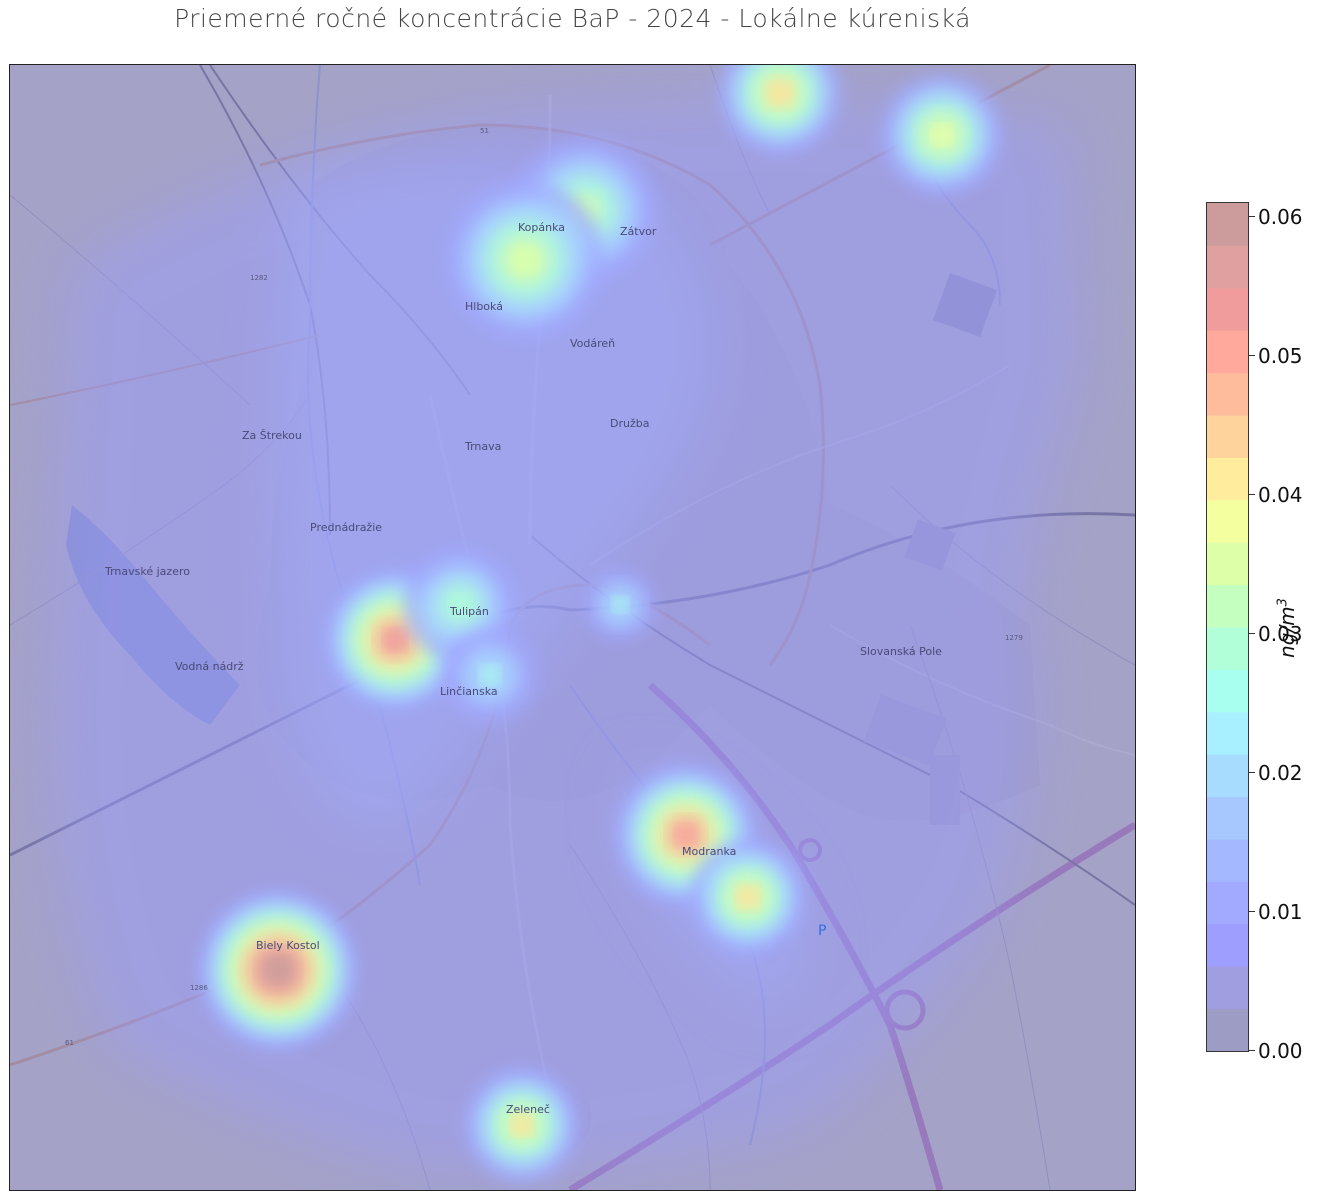 This screenshot has width=1340, height=1200. I want to click on label-prednadrazie: Prednádražie, so click(346, 527).